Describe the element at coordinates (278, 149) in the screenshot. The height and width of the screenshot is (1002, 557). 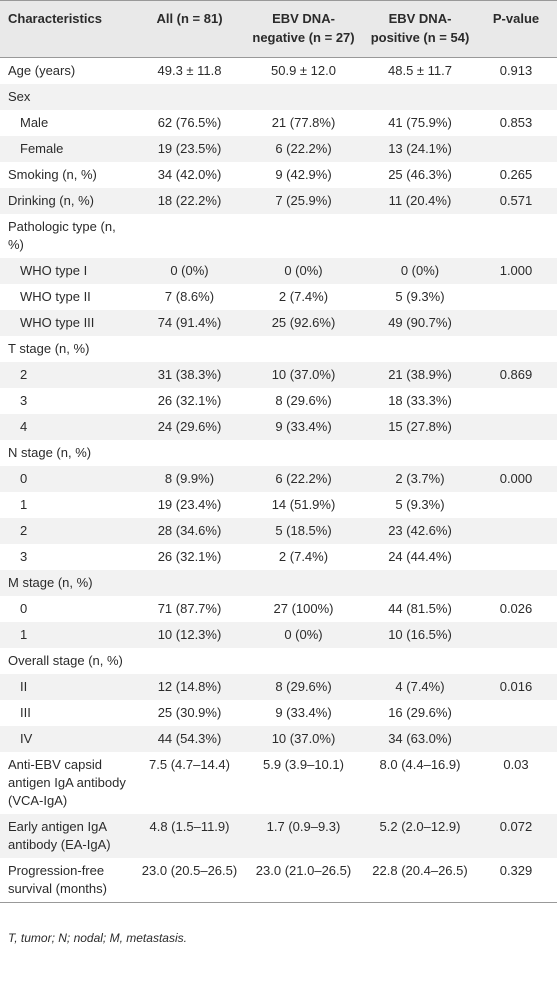
I see `table-row: Female 19 (23.5%) 6 (22.2%) 13 (24.1%)` at that location.